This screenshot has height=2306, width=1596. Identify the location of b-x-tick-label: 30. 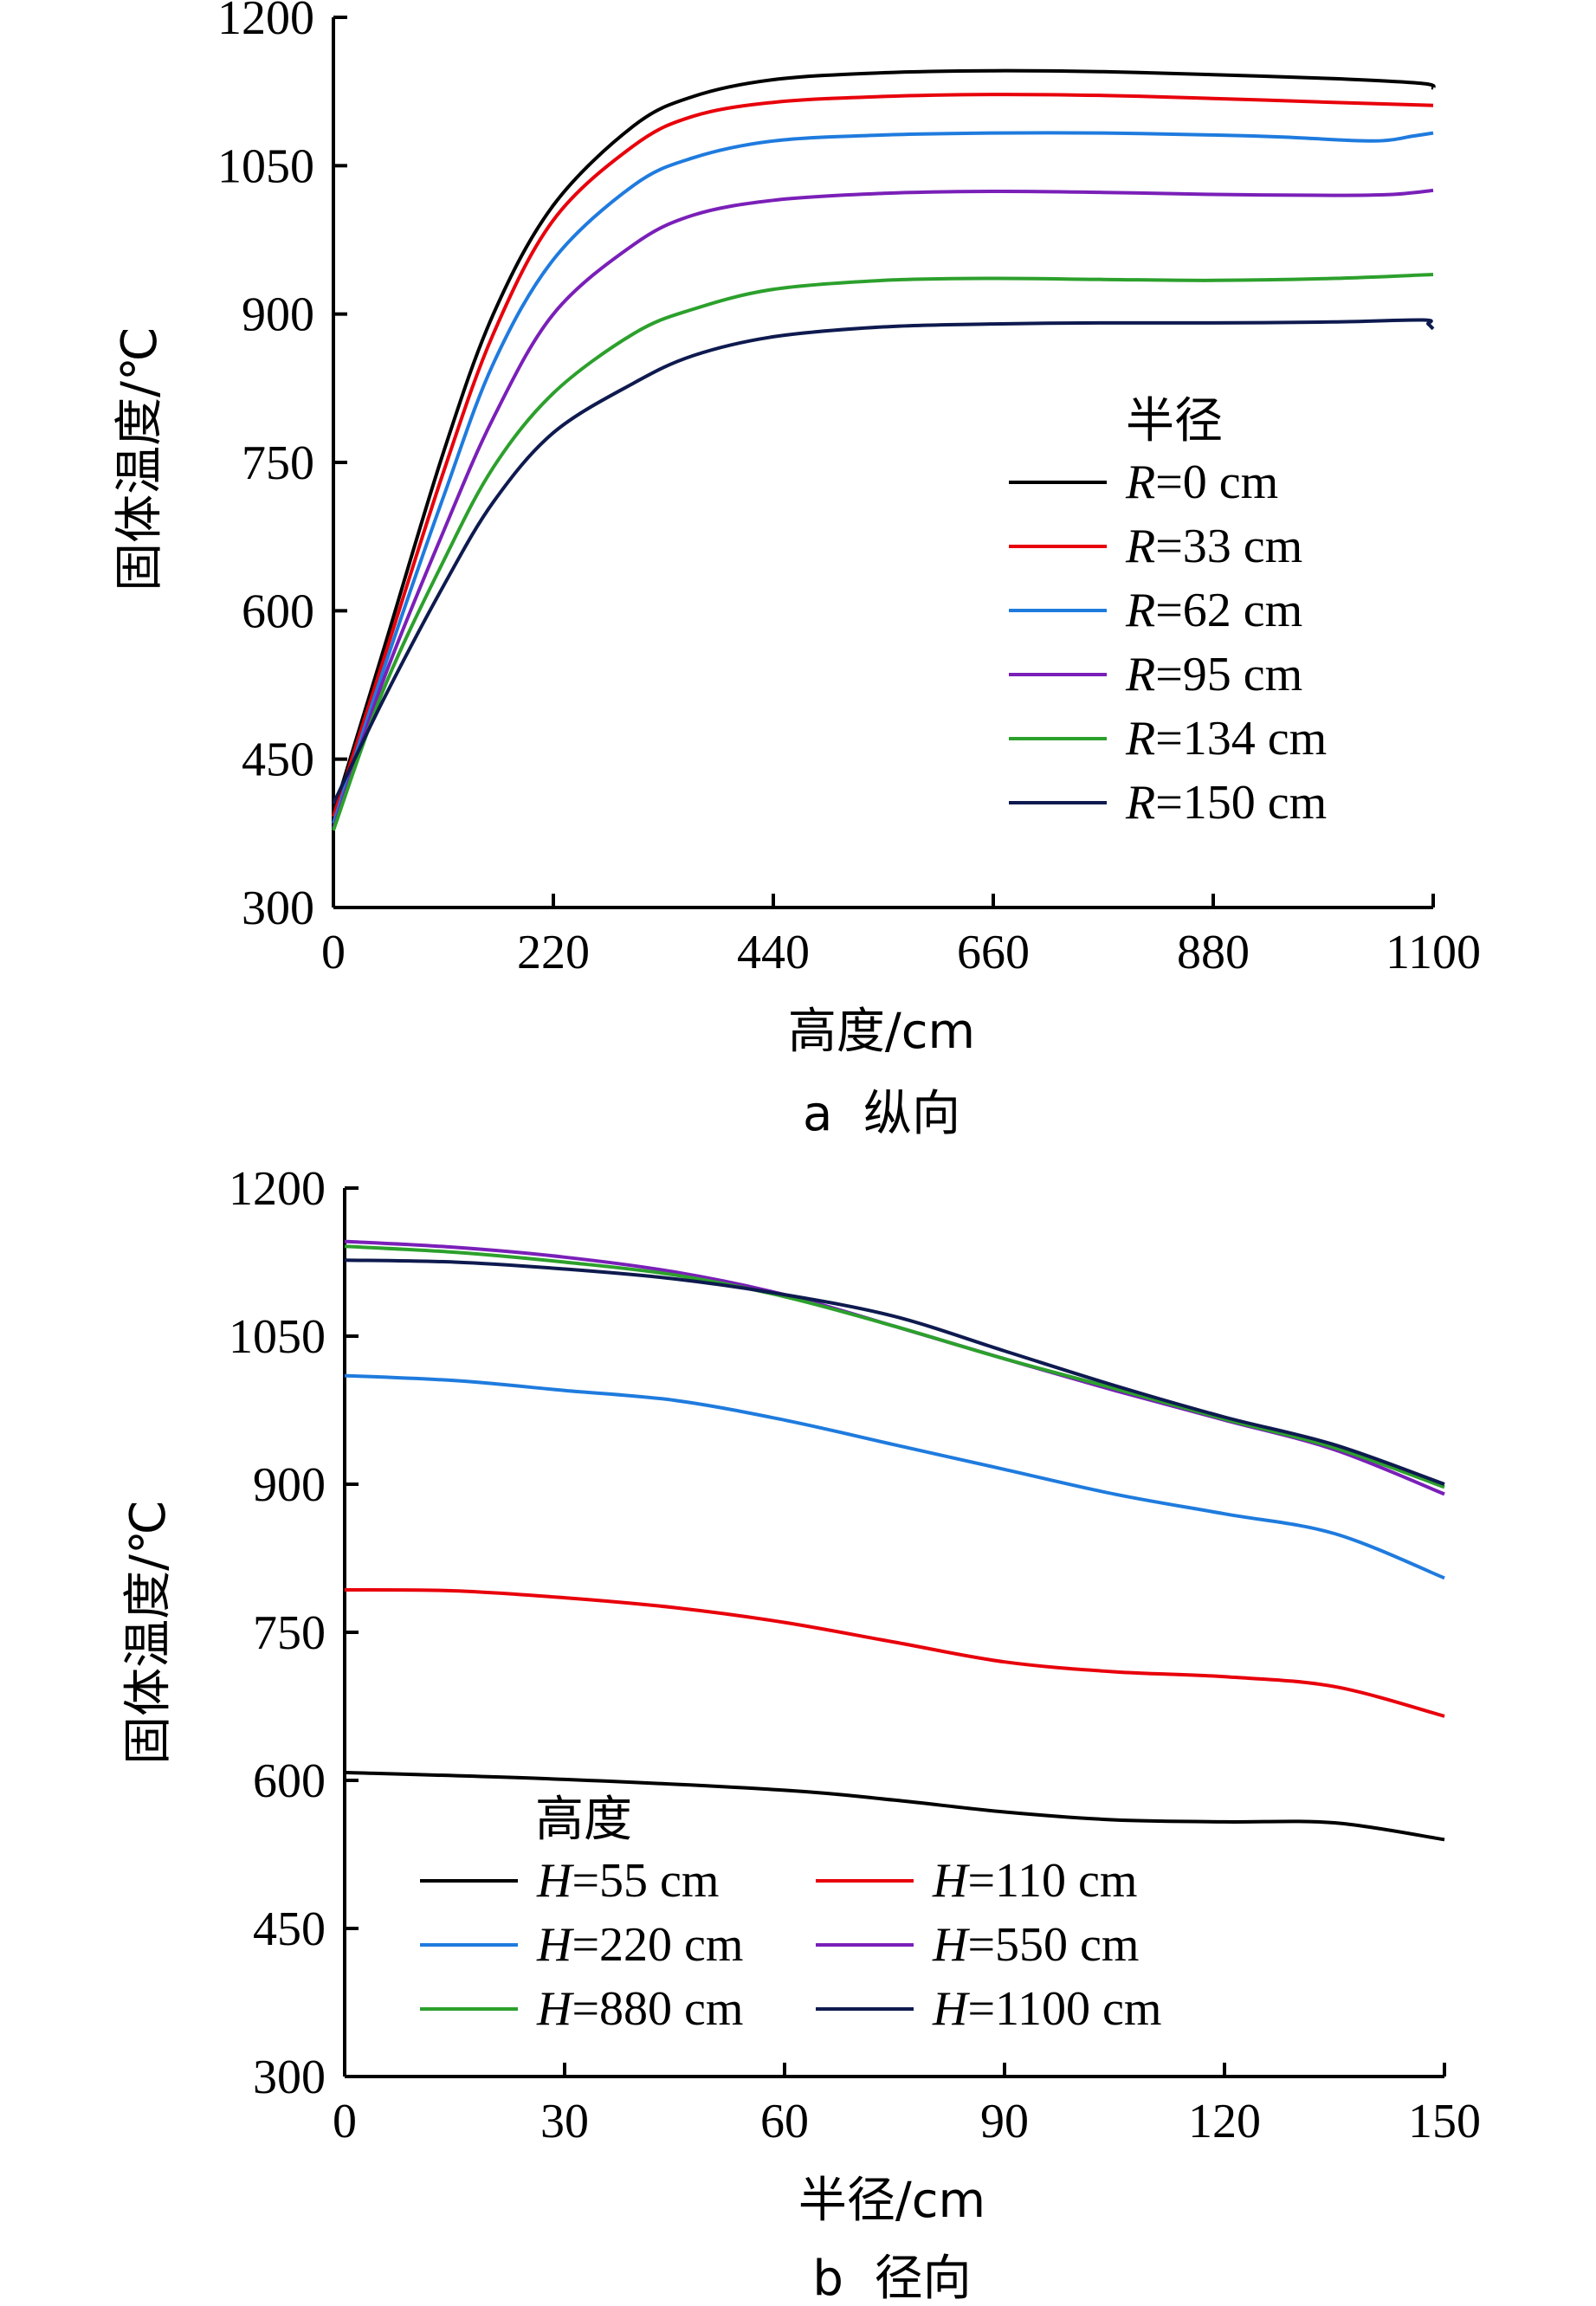
(564, 2122).